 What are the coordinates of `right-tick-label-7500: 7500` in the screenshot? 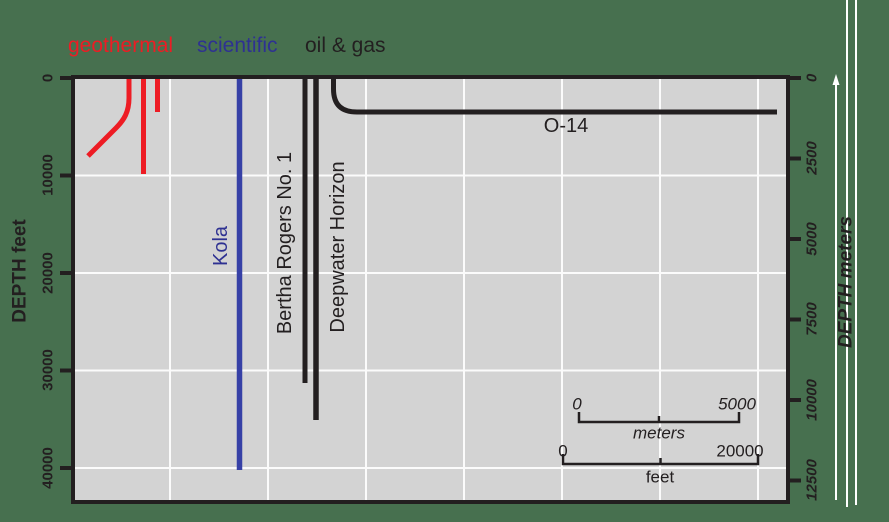 It's located at (812, 319).